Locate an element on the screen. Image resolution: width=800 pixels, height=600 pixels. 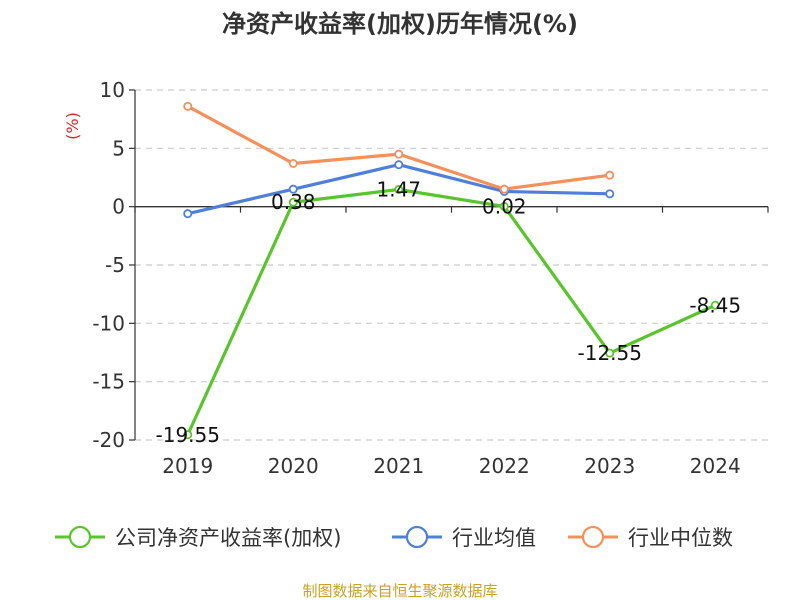
y-tick-label: 5 is located at coordinates (118, 148).